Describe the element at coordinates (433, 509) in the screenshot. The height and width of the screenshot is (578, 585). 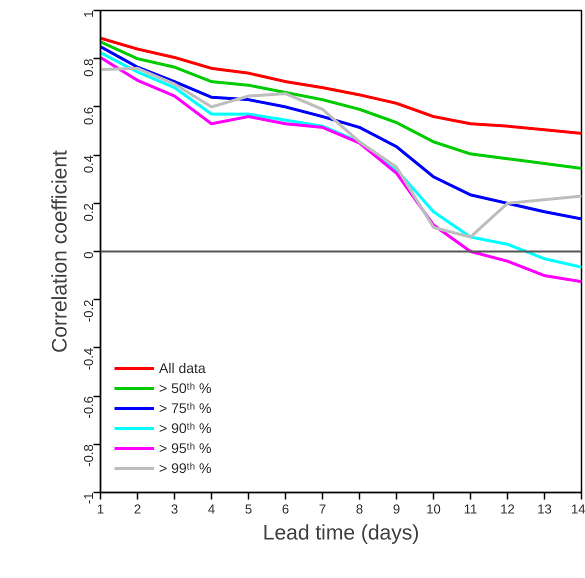
I see `x-tick-label: 10` at that location.